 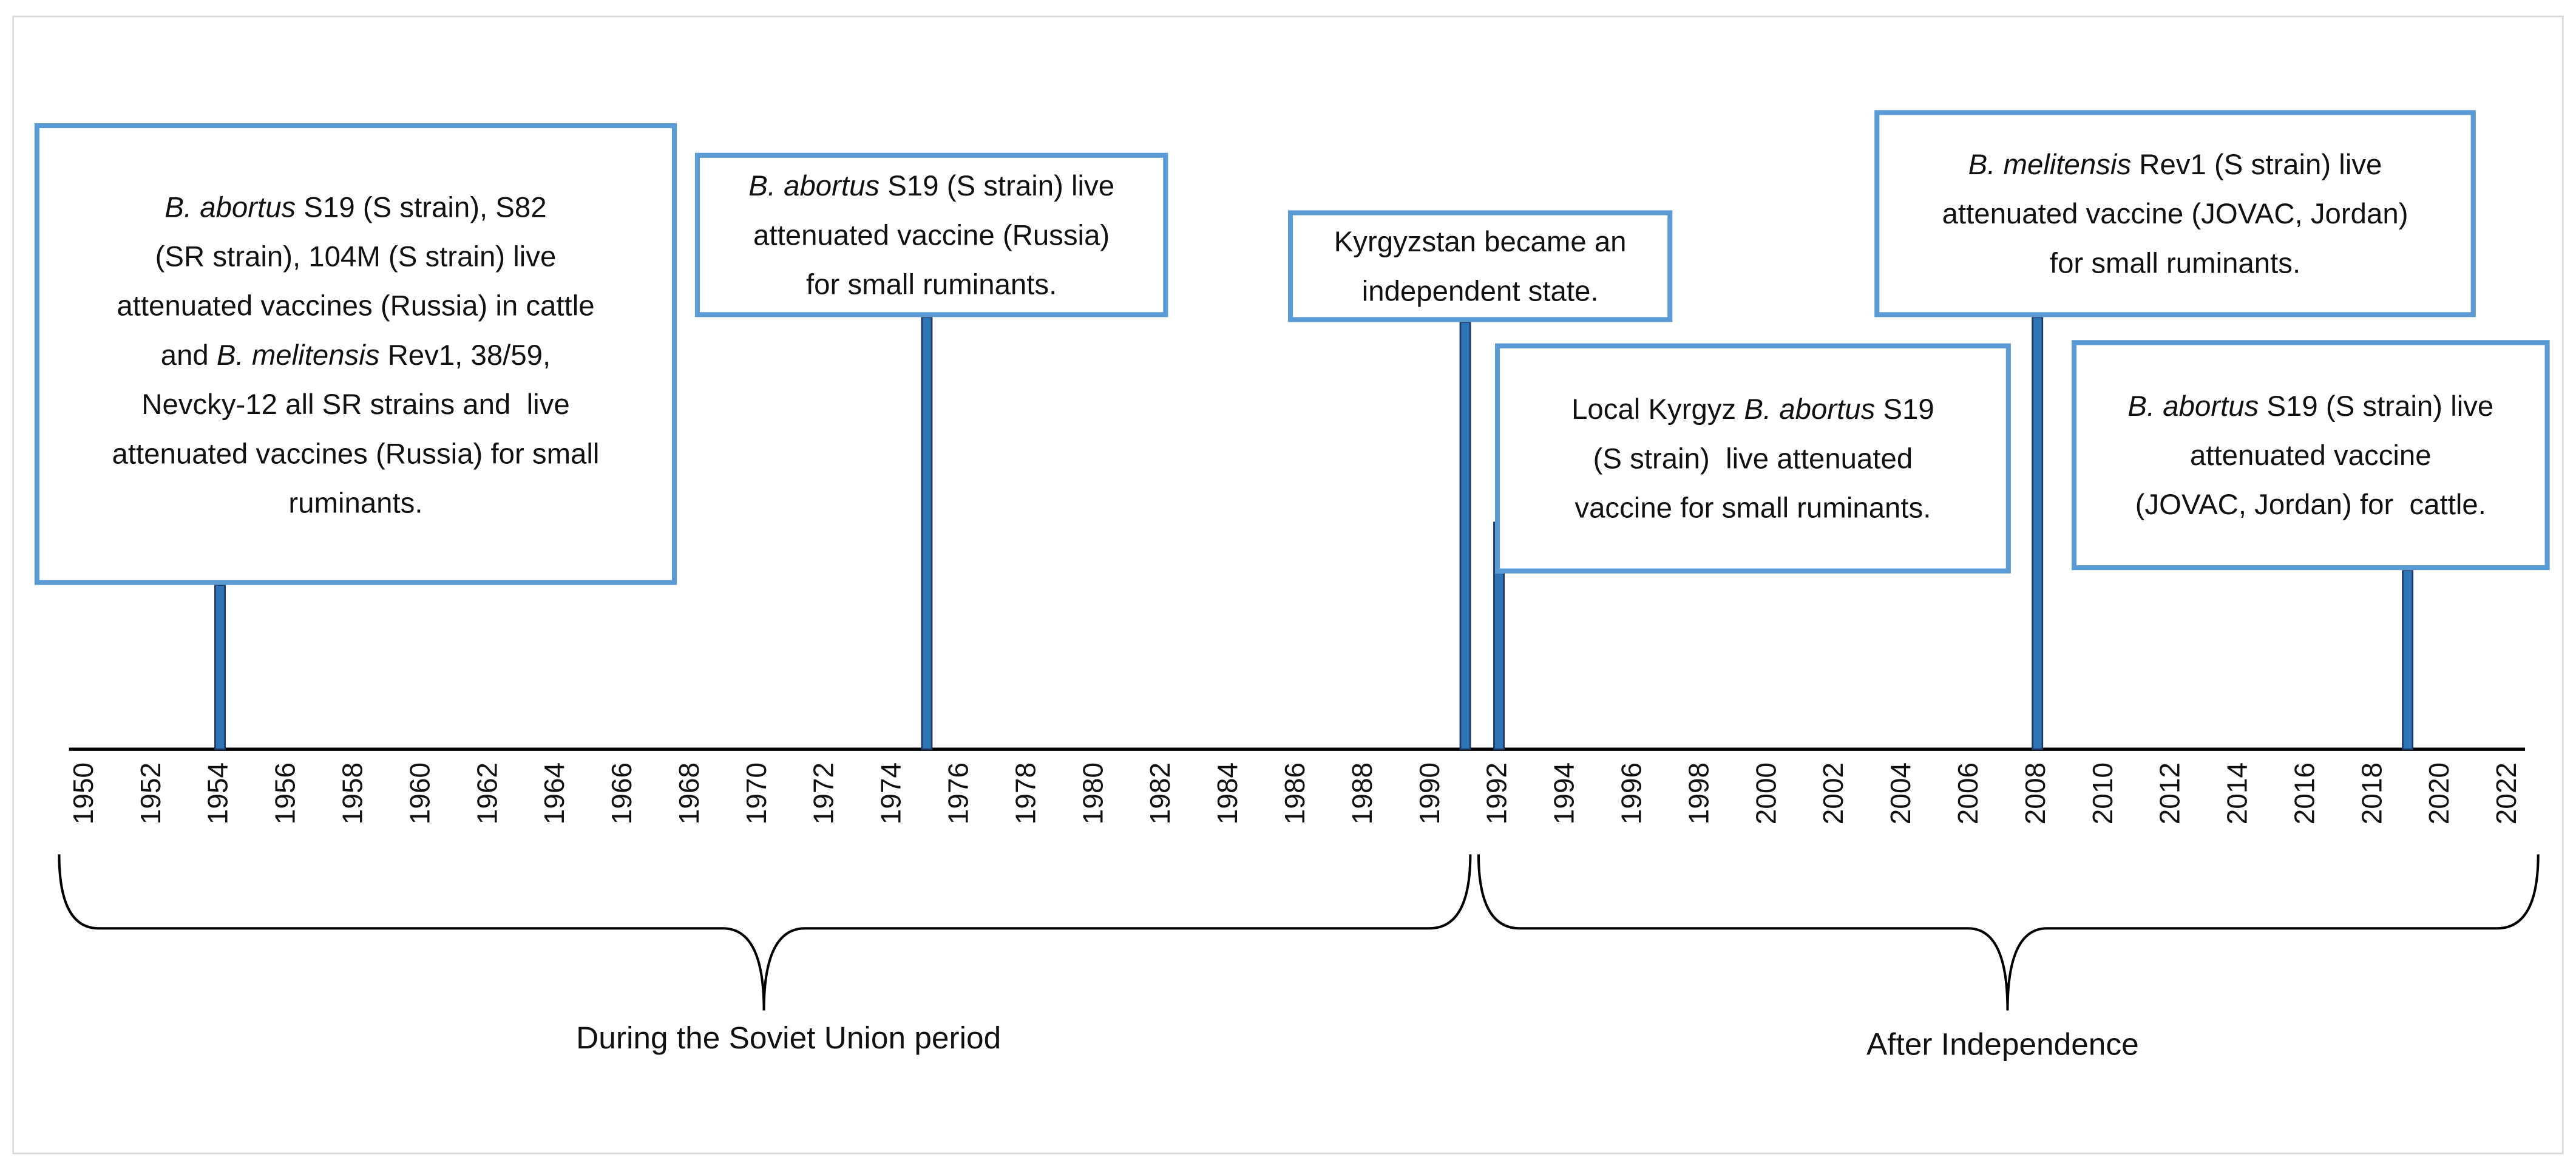 I want to click on x-tick-label: 1996, so click(x=1631, y=793).